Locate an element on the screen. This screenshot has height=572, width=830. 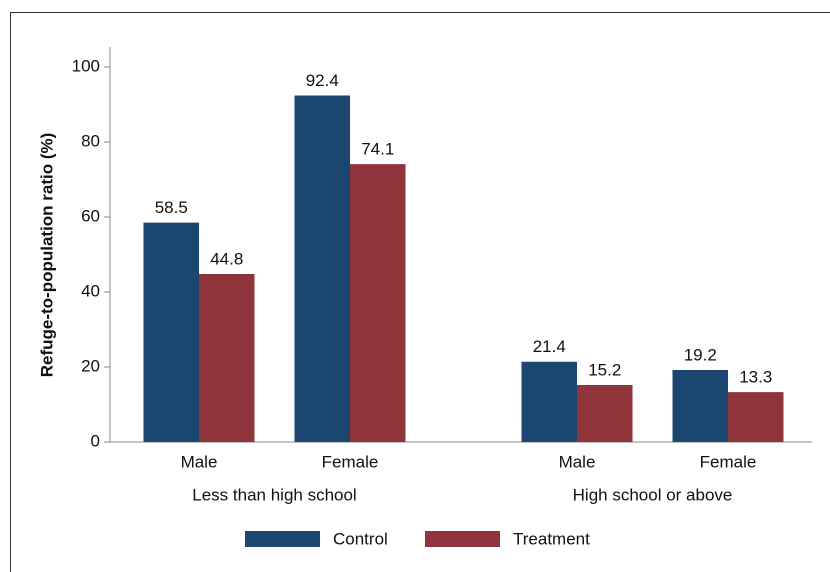
group-label: High school or above is located at coordinates (653, 494).